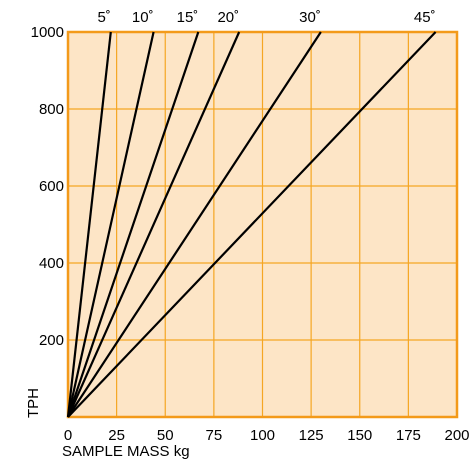  Describe the element at coordinates (51, 186) in the screenshot. I see `y-tick-label: 600` at that location.